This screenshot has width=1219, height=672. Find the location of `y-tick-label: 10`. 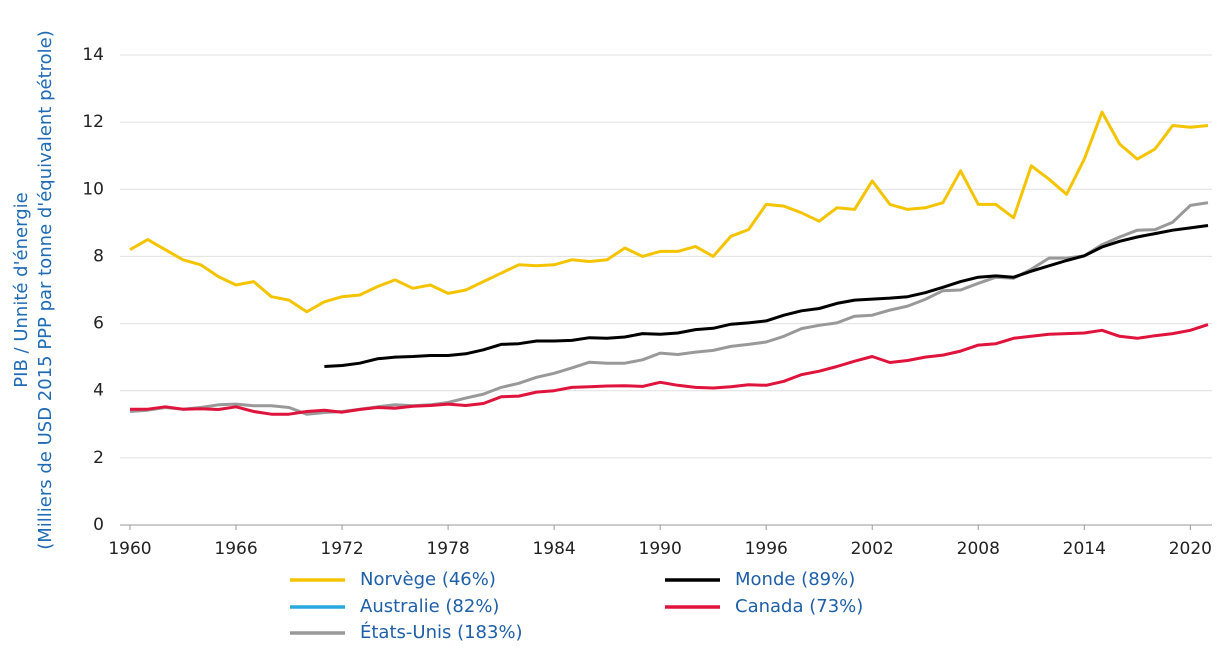

y-tick-label: 10 is located at coordinates (93, 189).